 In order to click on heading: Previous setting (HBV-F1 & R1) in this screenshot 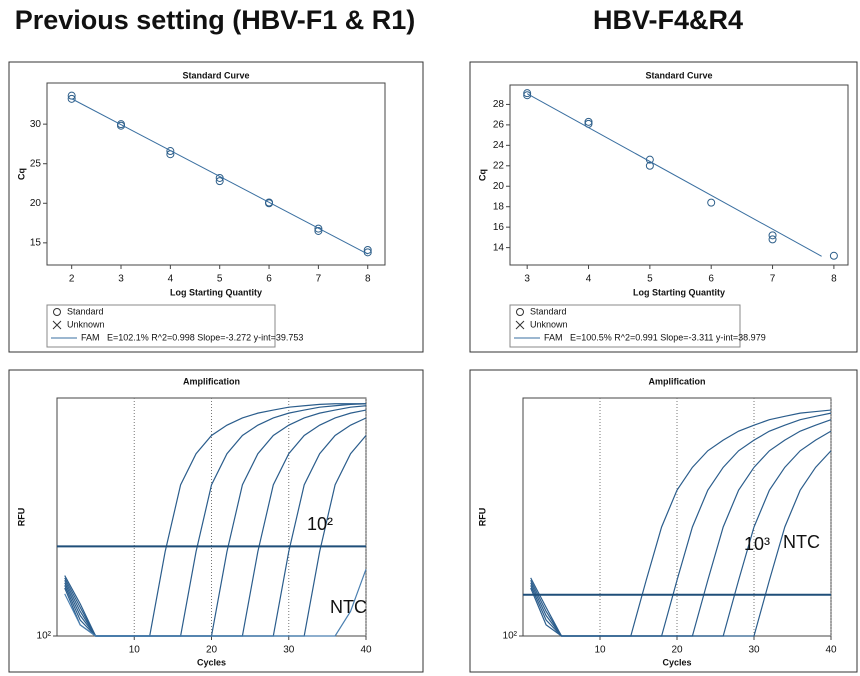, I will do `click(215, 20)`.